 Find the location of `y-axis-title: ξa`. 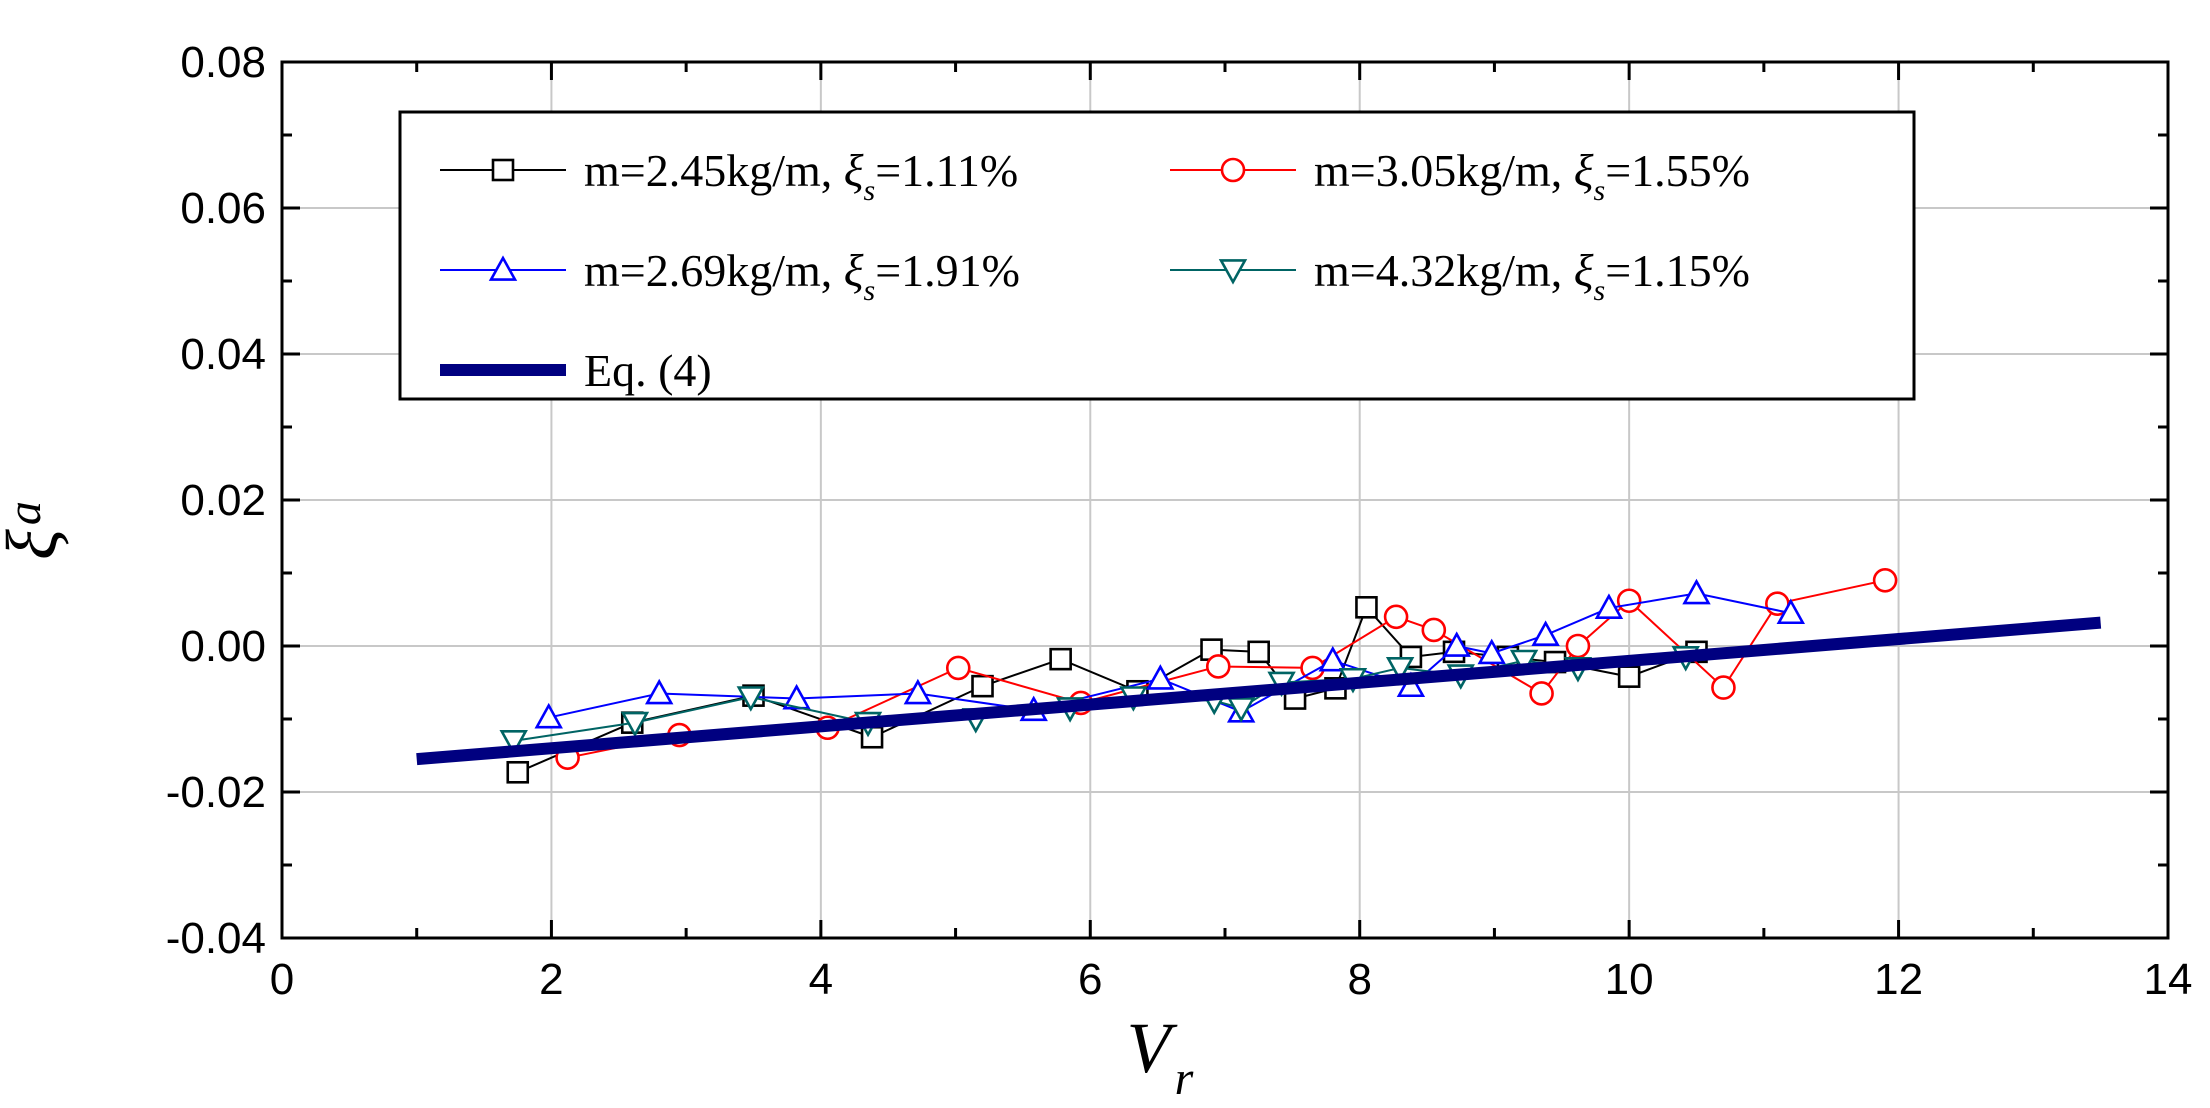

y-axis-title: ξa is located at coordinates (36, 530).